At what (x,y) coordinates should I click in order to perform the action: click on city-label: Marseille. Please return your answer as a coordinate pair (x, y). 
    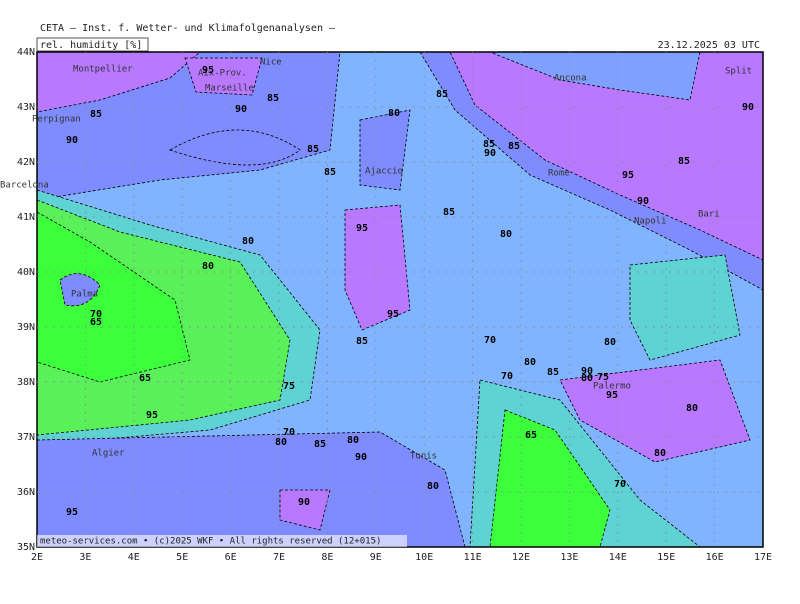
    Looking at the image, I should click on (229, 89).